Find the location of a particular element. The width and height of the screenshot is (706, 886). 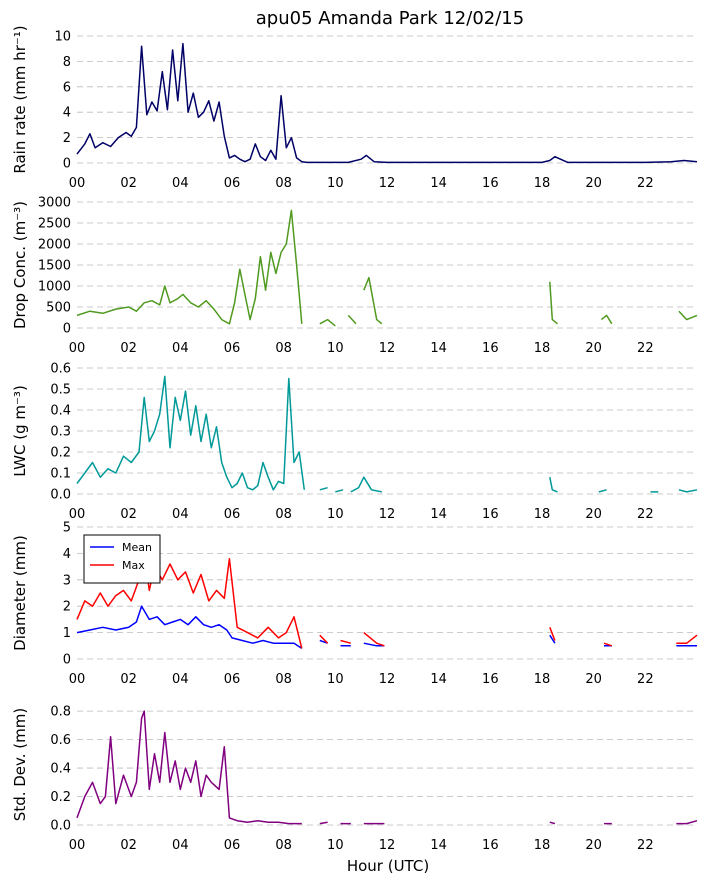

ytick-rain-2: 4 is located at coordinates (67, 113).